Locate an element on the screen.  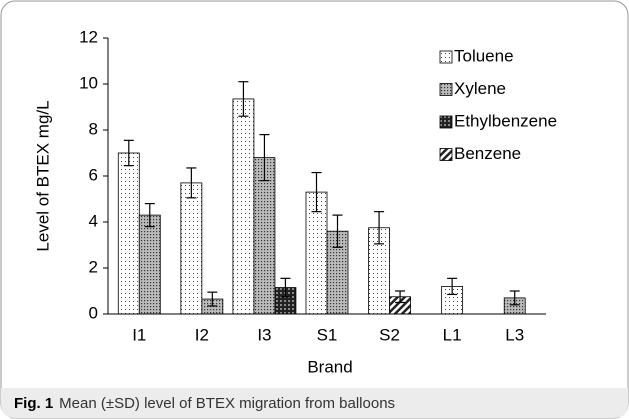
x-tick-label: L1 is located at coordinates (452, 334).